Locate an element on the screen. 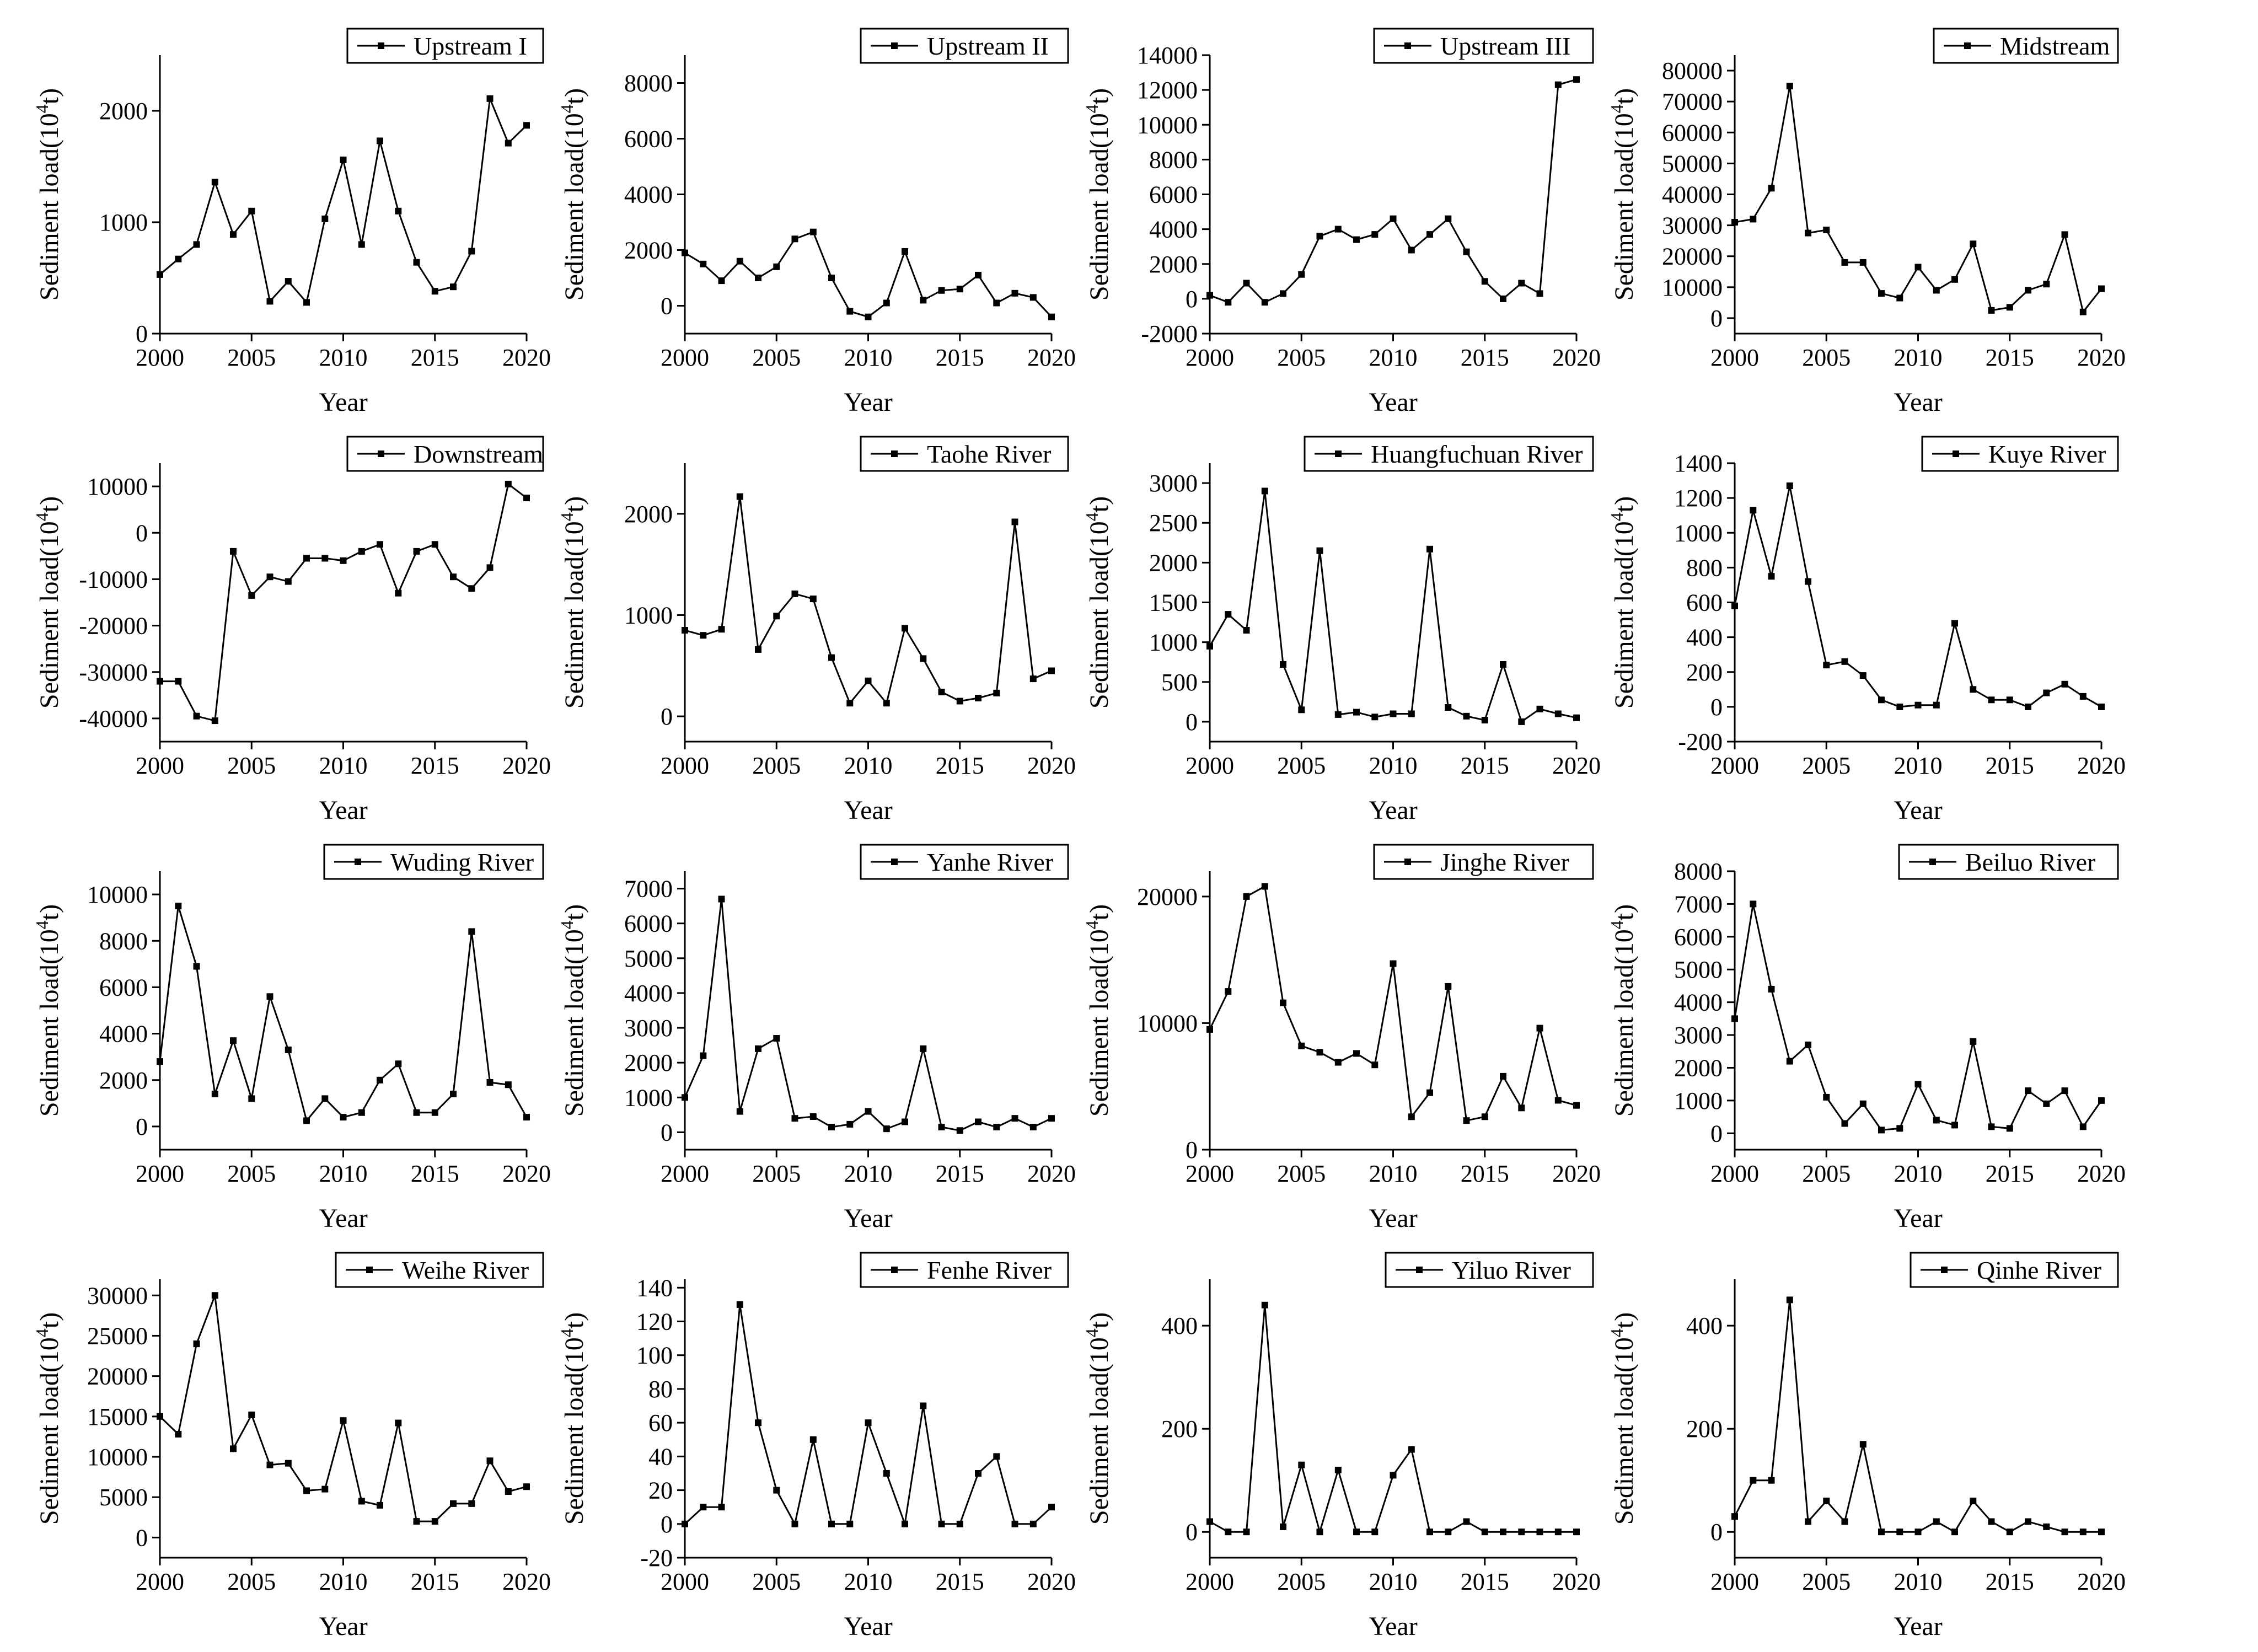 The image size is (2258, 1652). y-axis-title-superscript: 4 is located at coordinates (567, 1332).